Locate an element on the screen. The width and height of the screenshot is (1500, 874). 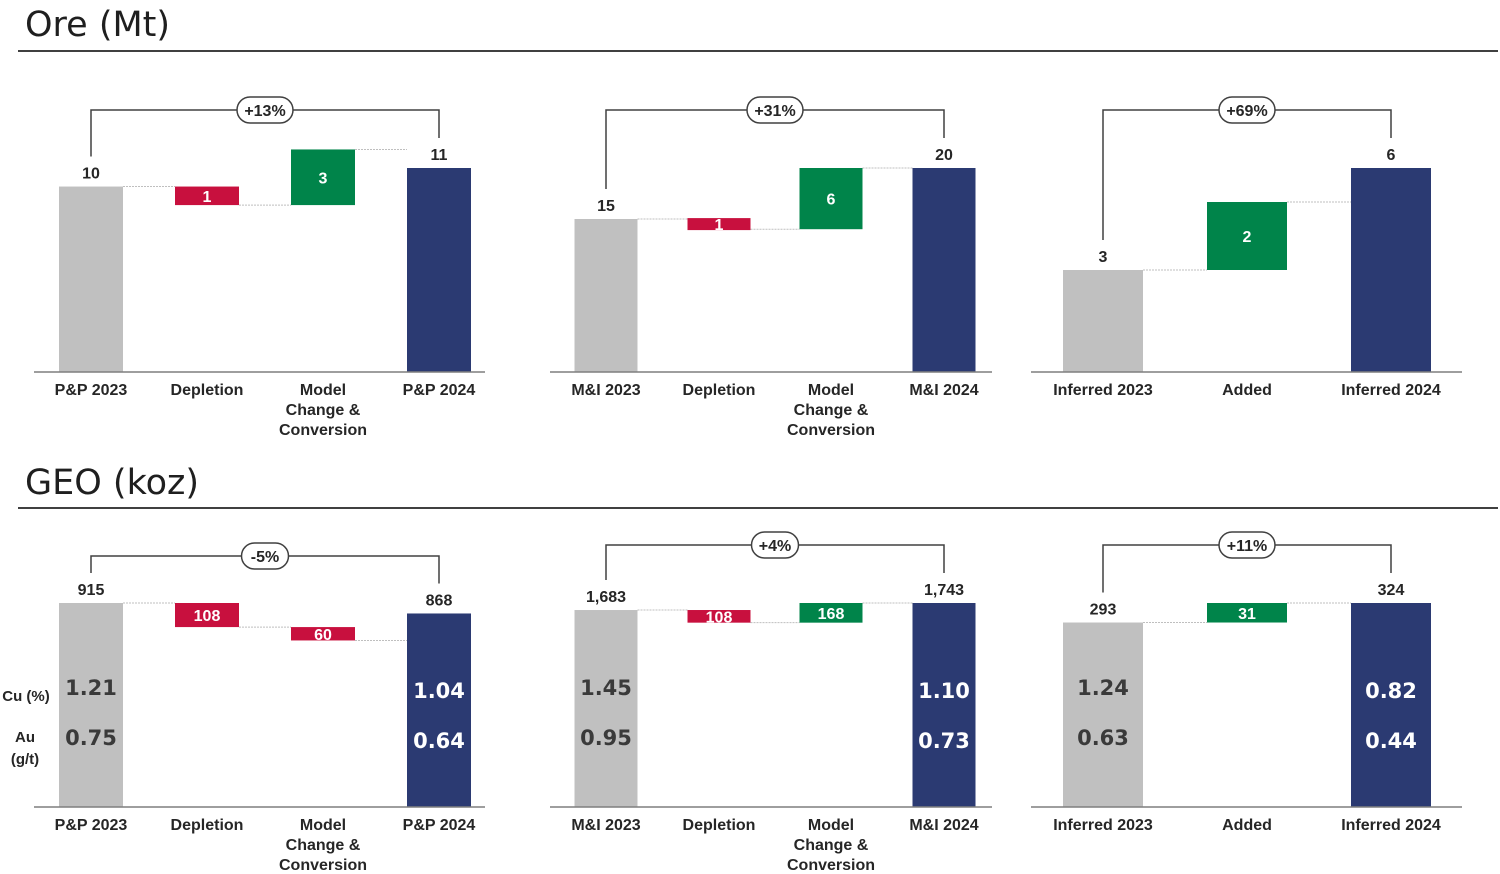
data-label: 15 is located at coordinates (606, 206).